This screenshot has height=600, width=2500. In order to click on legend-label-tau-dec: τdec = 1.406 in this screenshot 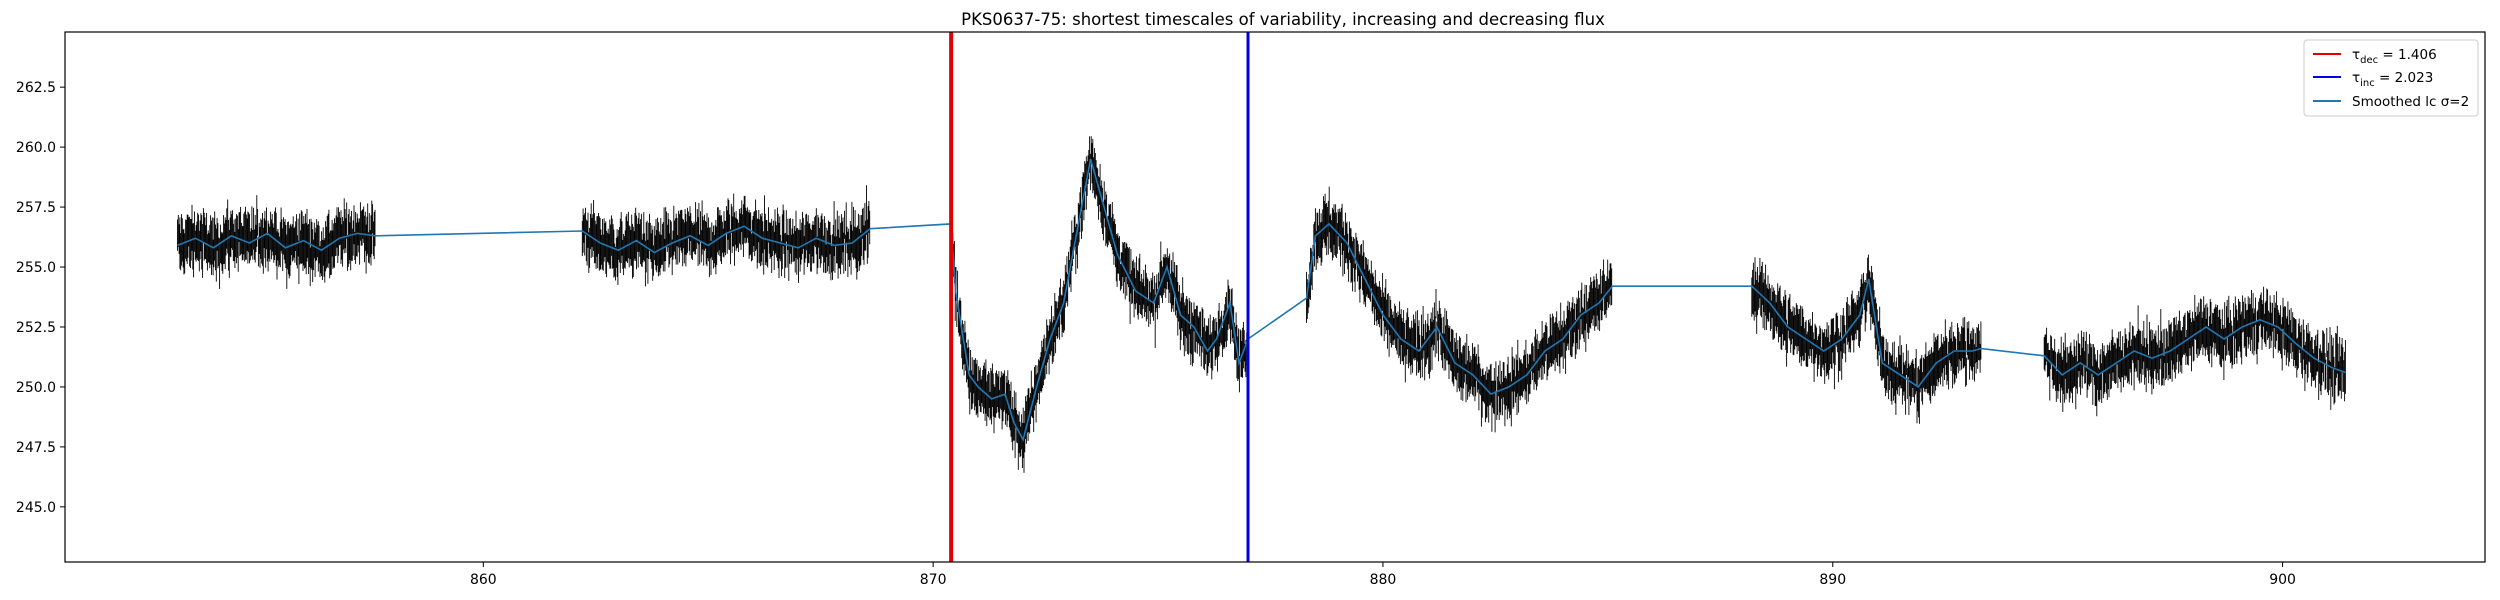, I will do `click(2394, 56)`.